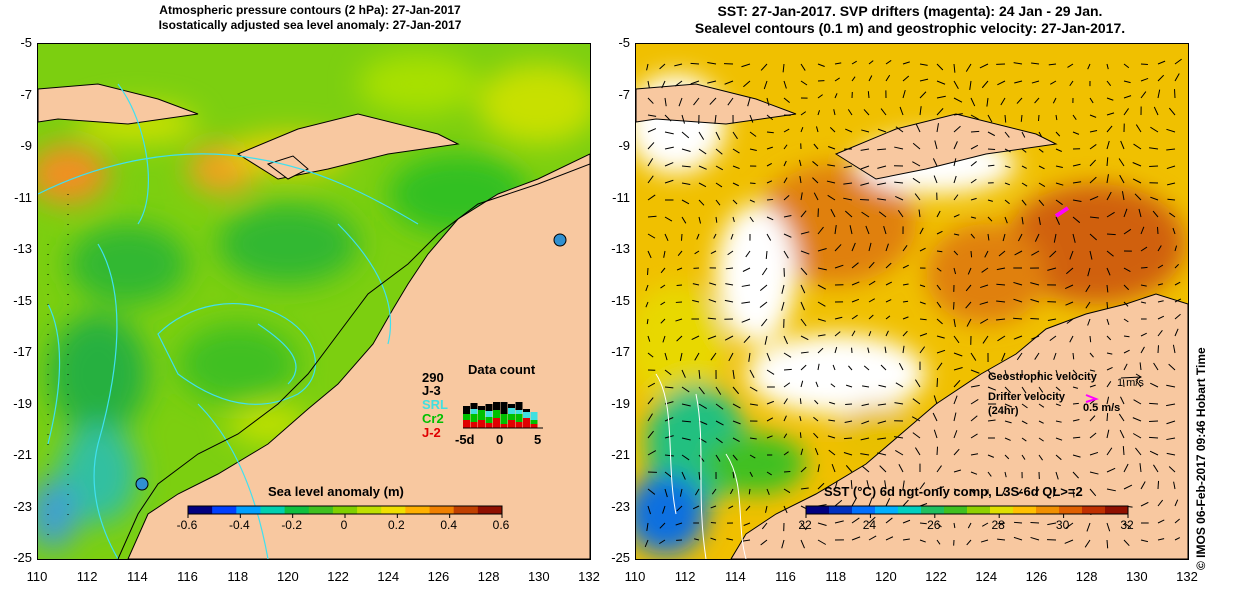 The height and width of the screenshot is (590, 1250). Describe the element at coordinates (187, 576) in the screenshot. I see `lon-tick-left: 116` at that location.